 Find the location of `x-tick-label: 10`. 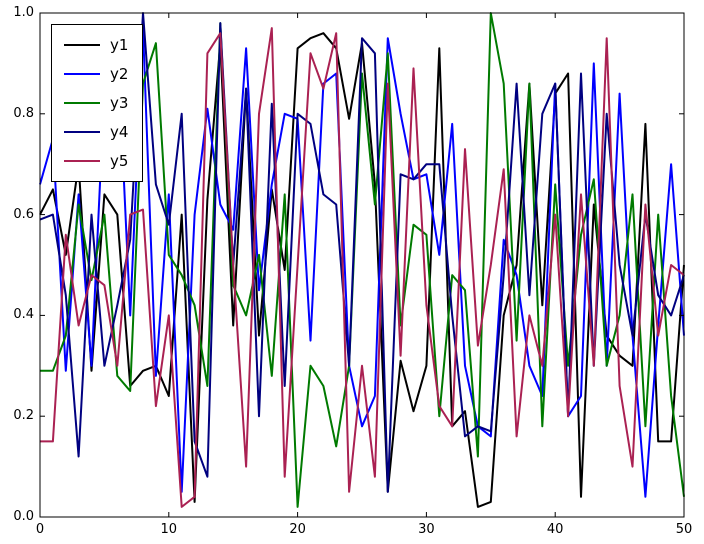

x-tick-label: 10 is located at coordinates (169, 529).